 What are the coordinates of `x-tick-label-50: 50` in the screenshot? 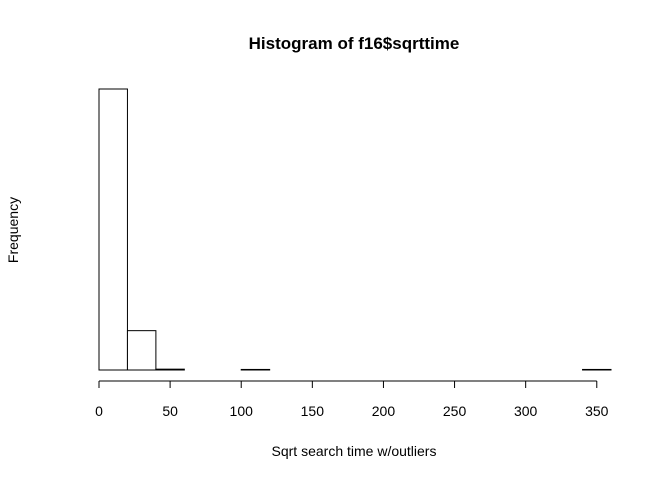 It's located at (170, 411).